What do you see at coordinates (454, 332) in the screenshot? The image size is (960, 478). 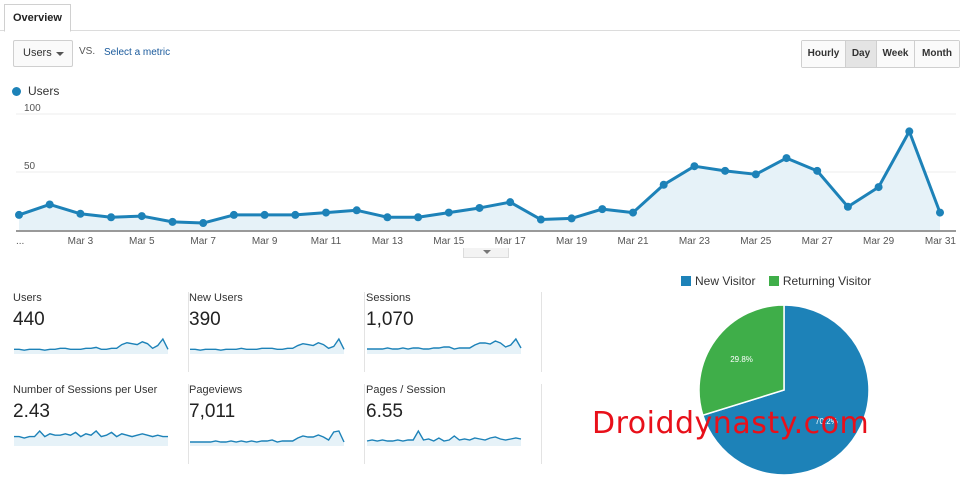 I see `metric-card-sessions: Sessions 1,070` at bounding box center [454, 332].